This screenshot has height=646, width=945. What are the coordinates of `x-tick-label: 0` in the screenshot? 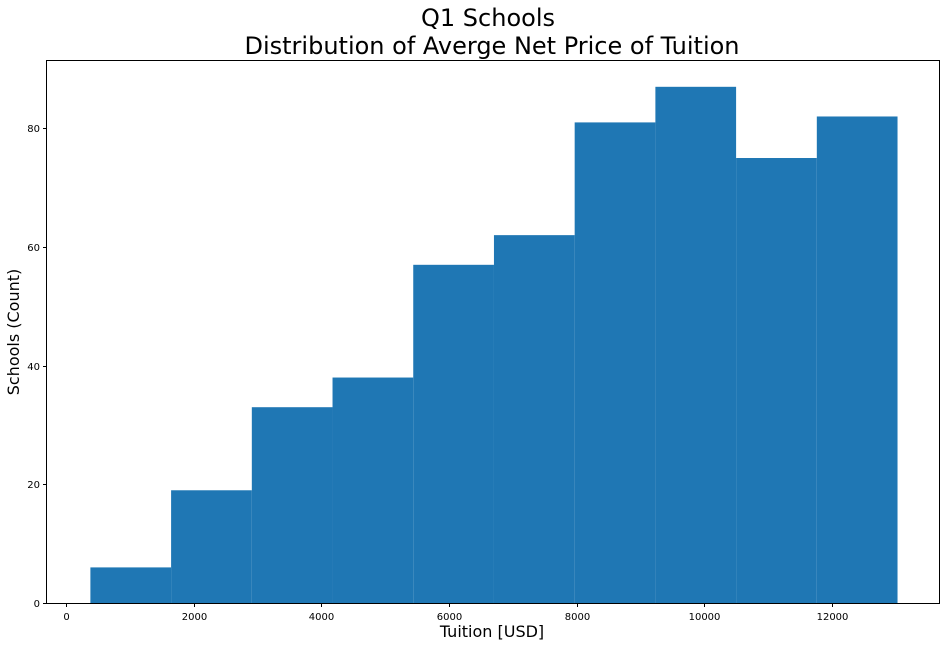 It's located at (66, 617).